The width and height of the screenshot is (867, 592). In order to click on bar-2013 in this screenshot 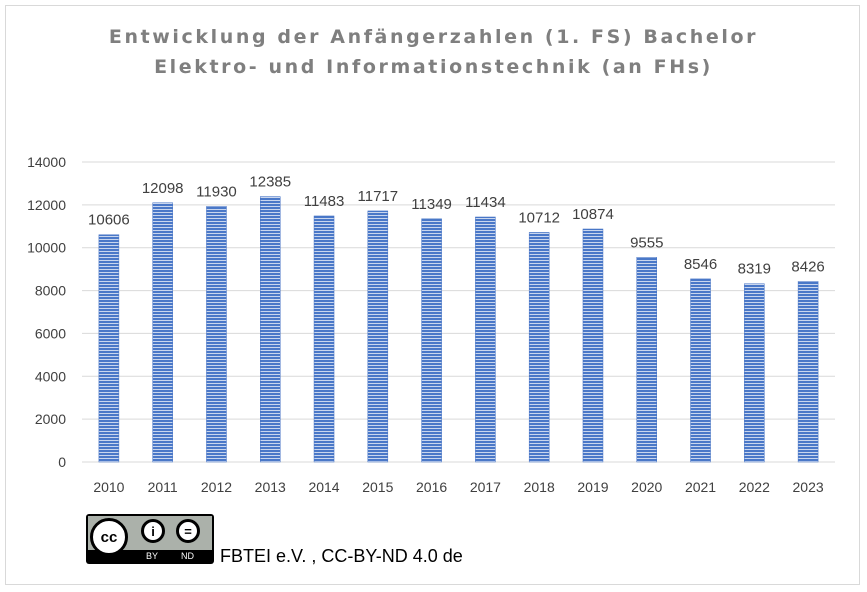, I will do `click(270, 329)`.